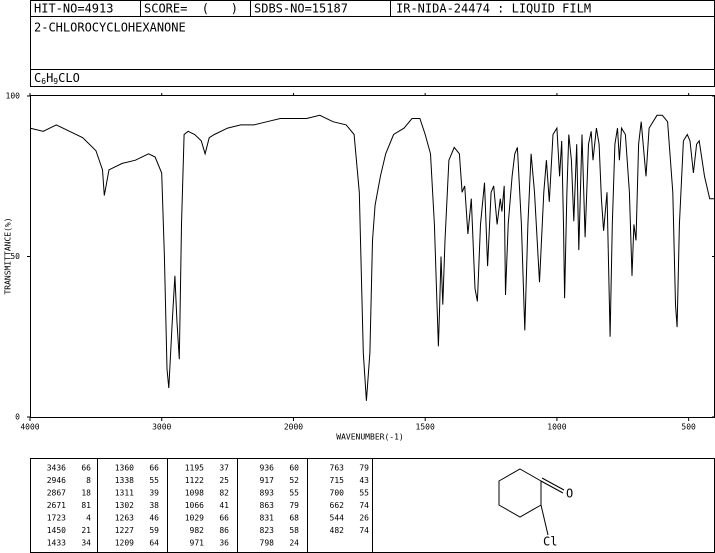  Describe the element at coordinates (425, 427) in the screenshot. I see `x-tick-label: 1500` at that location.